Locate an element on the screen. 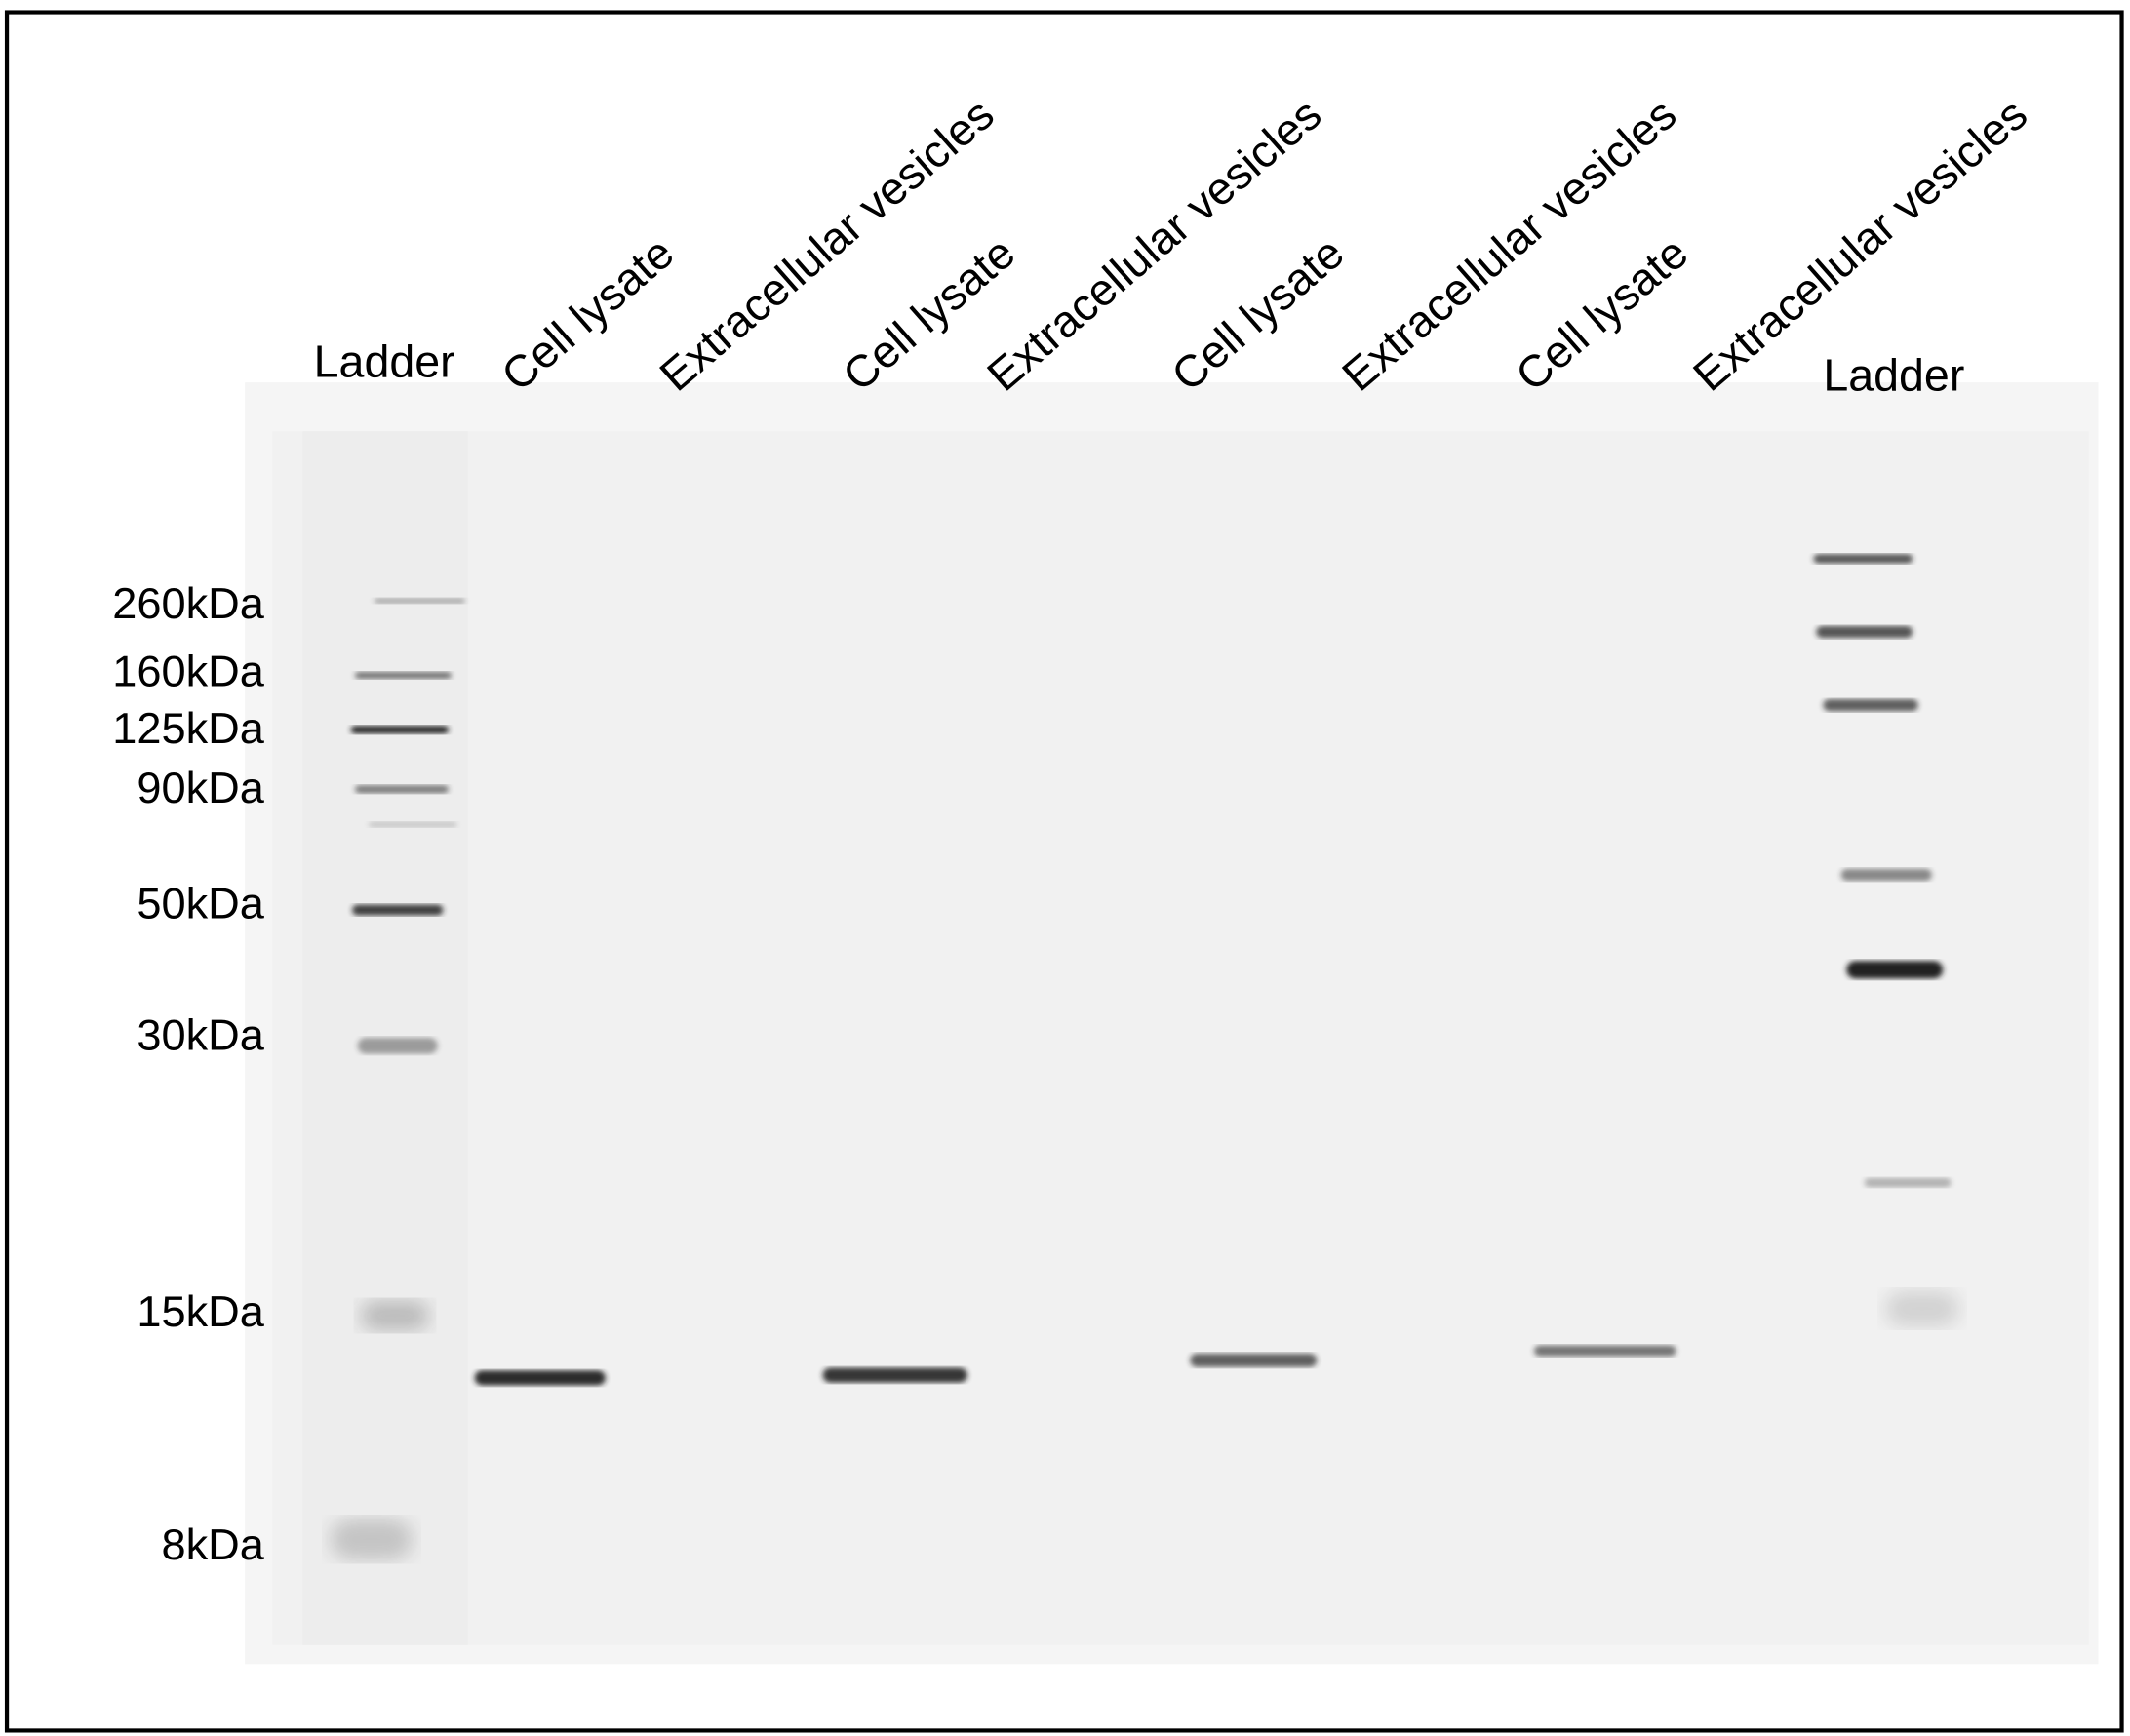  marker-90: 90kDa is located at coordinates (200, 789).